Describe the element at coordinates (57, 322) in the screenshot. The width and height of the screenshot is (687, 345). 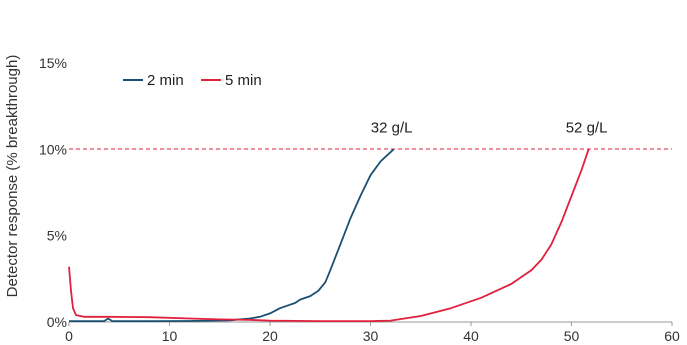
I see `y-tick-label: 0%` at that location.